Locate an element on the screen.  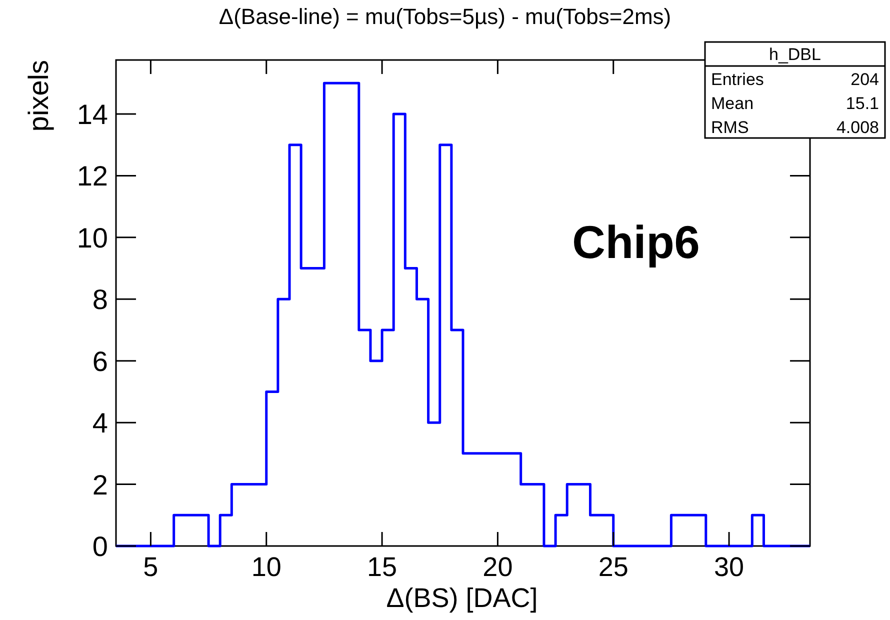
y-tick-label: 10 is located at coordinates (92, 238).